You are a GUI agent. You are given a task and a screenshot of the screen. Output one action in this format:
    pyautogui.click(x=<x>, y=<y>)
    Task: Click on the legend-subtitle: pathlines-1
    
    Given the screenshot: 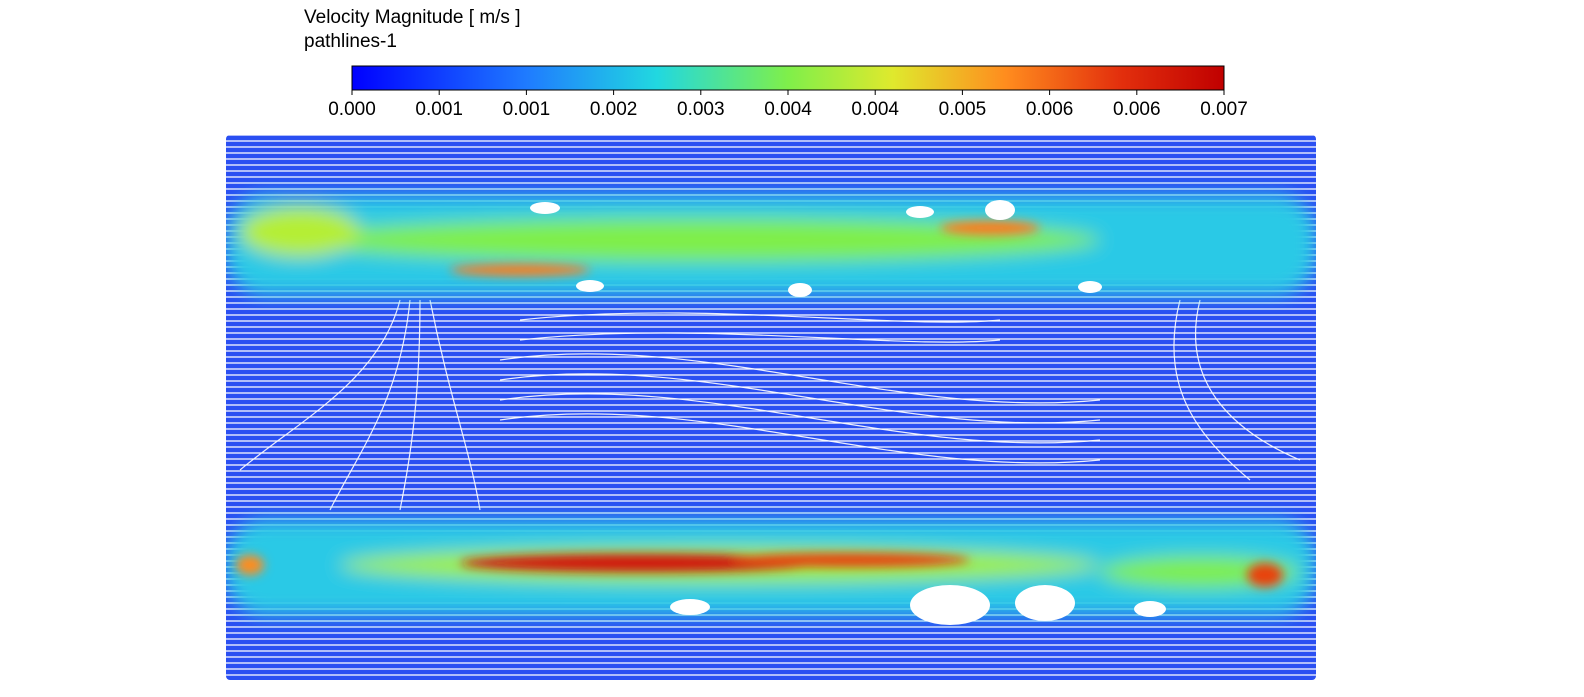 What is the action you would take?
    pyautogui.click(x=350, y=41)
    